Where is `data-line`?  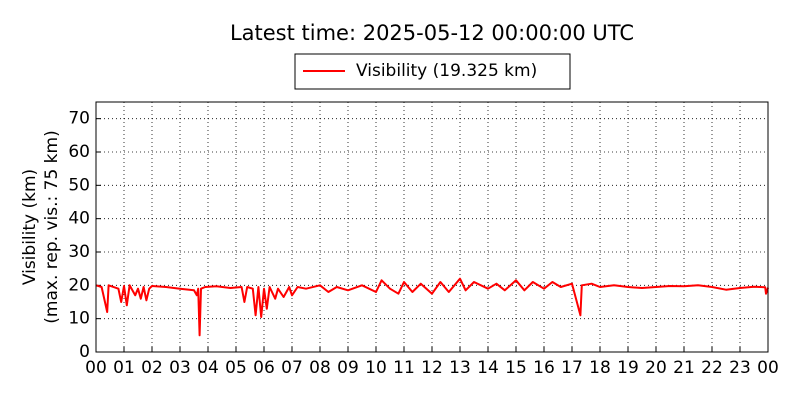
data-line is located at coordinates (432, 307).